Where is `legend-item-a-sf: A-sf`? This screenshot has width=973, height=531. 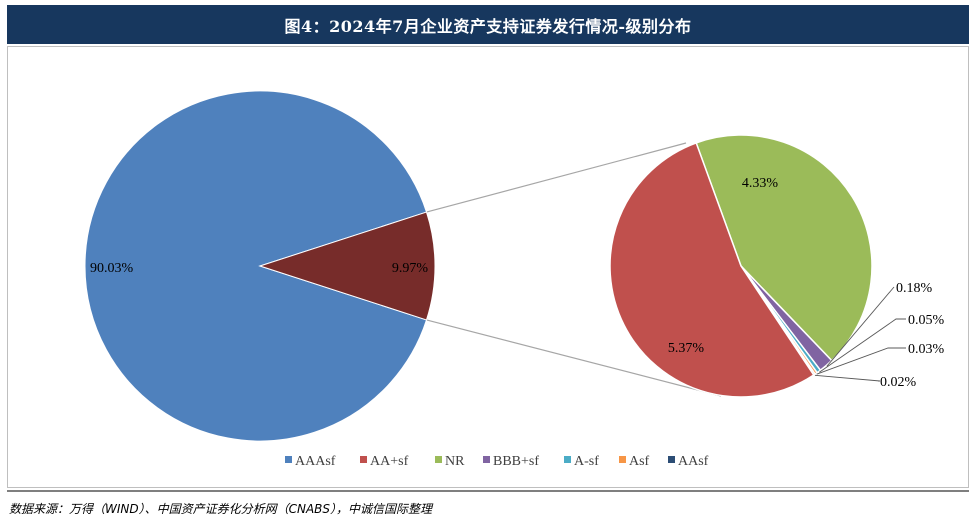
legend-item-a-sf: A-sf is located at coordinates (581, 461).